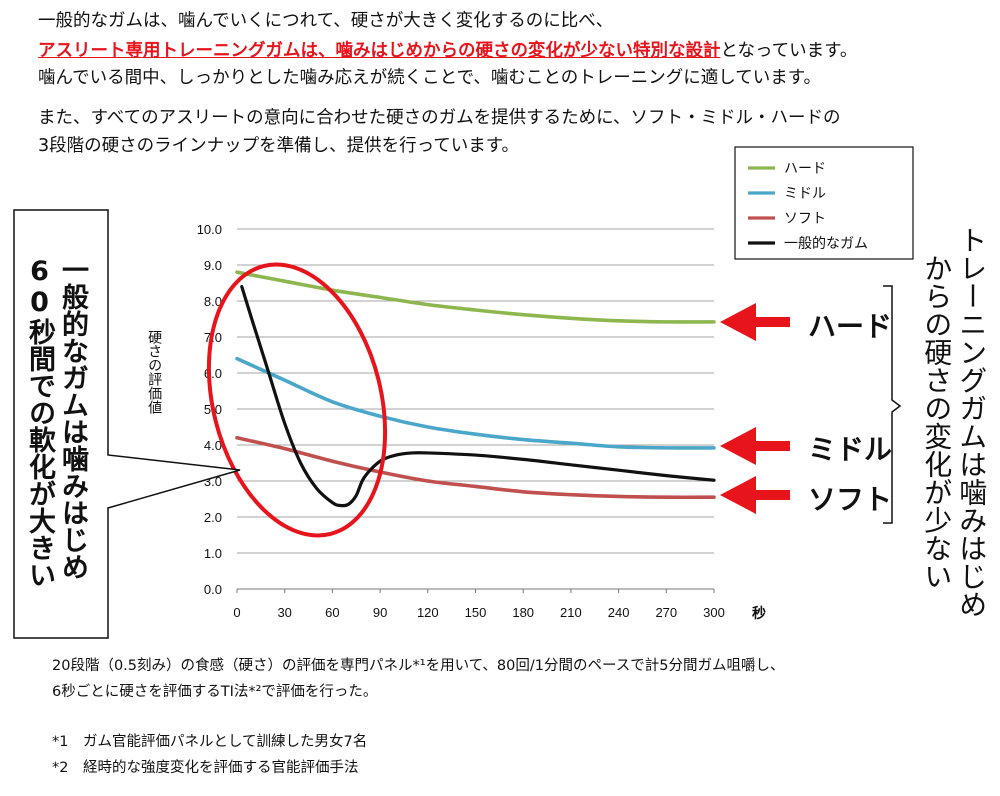  What do you see at coordinates (209, 229) in the screenshot?
I see `y-tick-label: 10.0` at bounding box center [209, 229].